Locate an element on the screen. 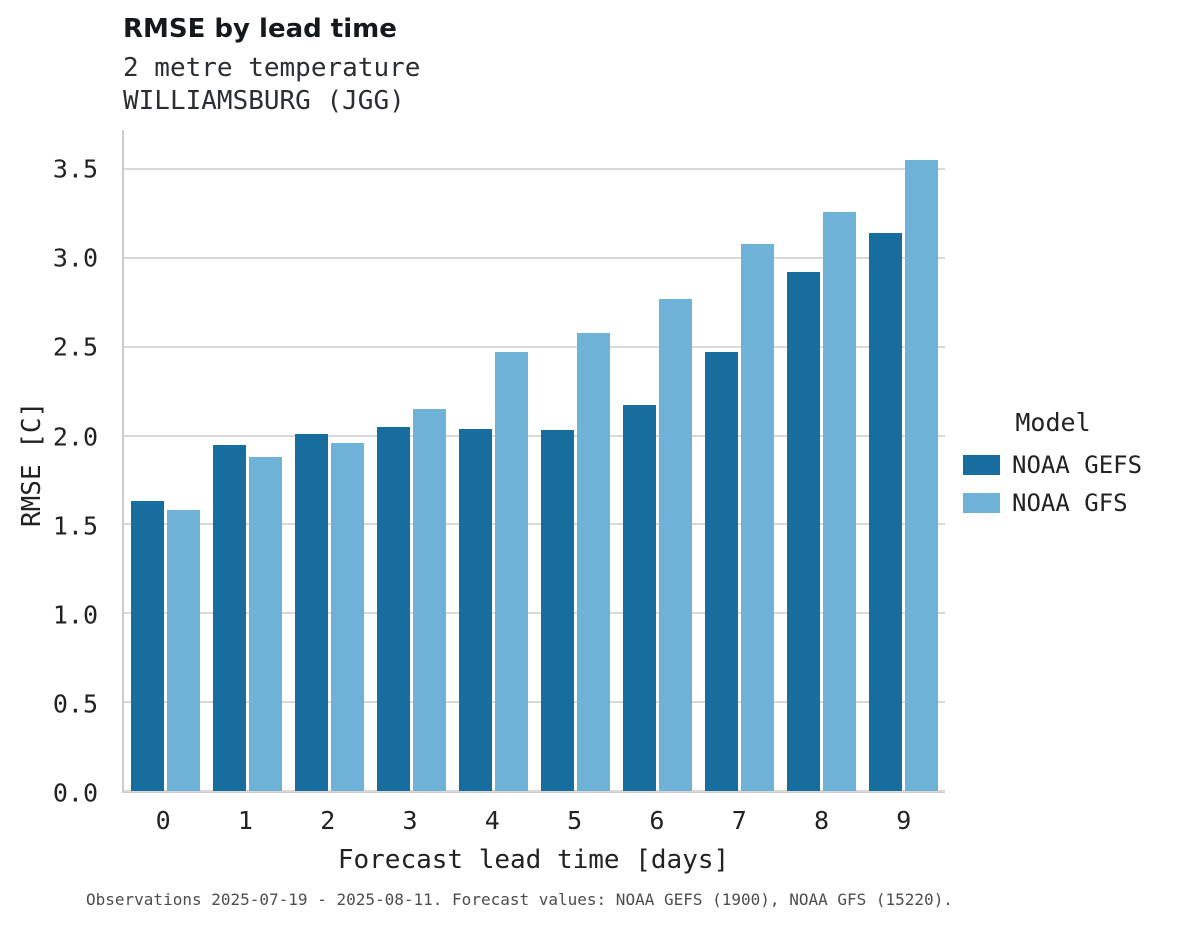  x-tick-label-5: 5 is located at coordinates (575, 820).